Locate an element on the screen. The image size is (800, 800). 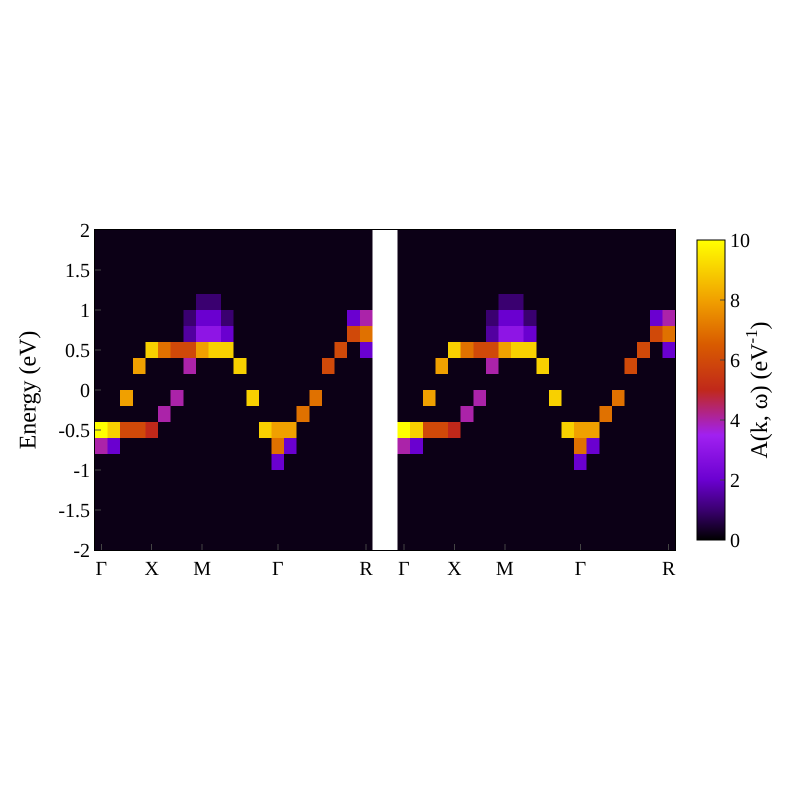
y-tick-label: 1.5 is located at coordinates (77, 271).